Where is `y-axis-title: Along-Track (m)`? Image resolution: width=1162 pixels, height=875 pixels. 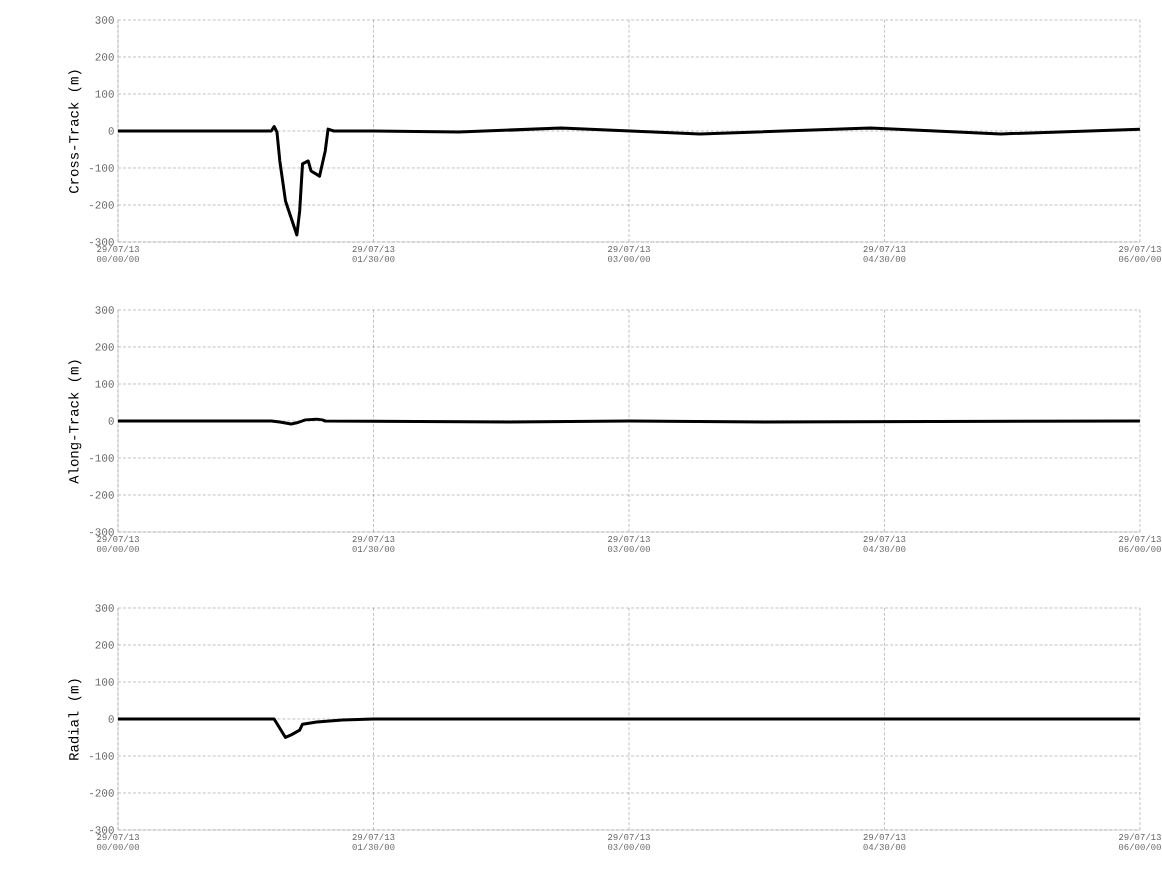 y-axis-title: Along-Track (m) is located at coordinates (75, 422).